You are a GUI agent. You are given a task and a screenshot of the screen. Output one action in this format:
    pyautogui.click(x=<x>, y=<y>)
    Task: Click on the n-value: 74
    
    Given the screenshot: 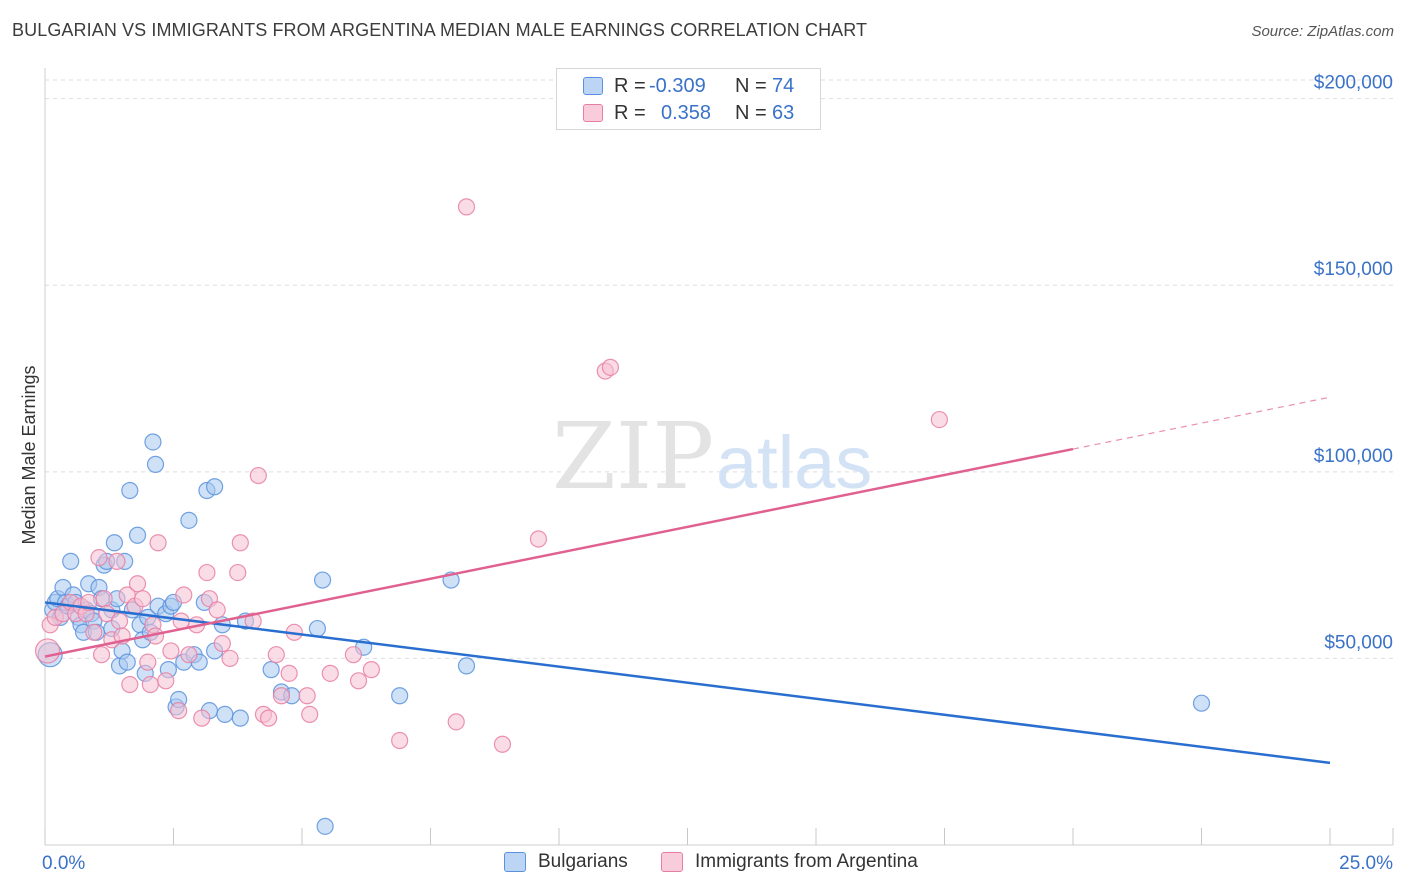 What is the action you would take?
    pyautogui.click(x=783, y=86)
    